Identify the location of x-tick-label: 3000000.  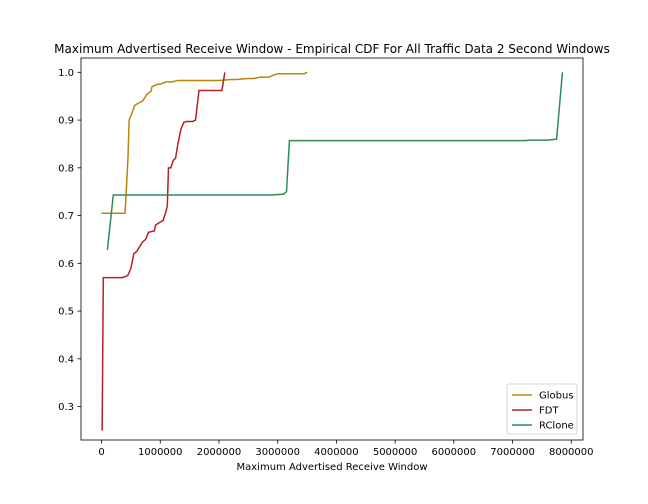
(277, 452).